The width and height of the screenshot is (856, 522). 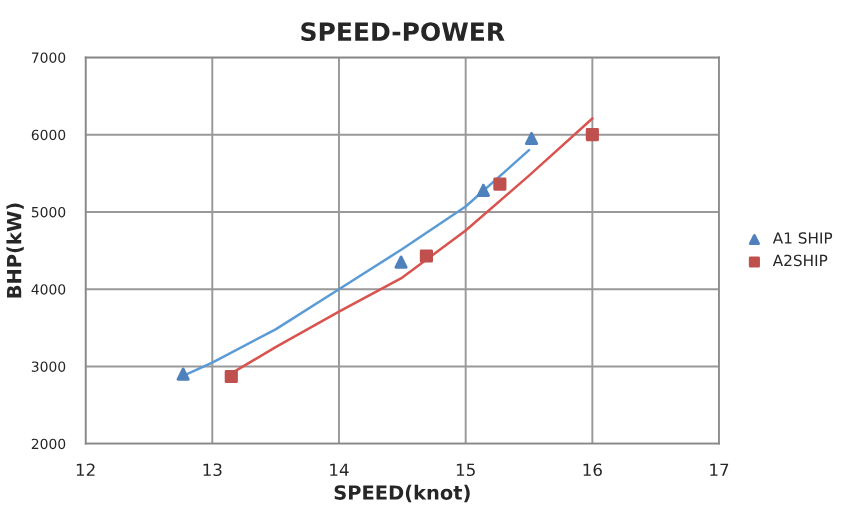 I want to click on chart-title: SPEED-POWER, so click(x=403, y=32).